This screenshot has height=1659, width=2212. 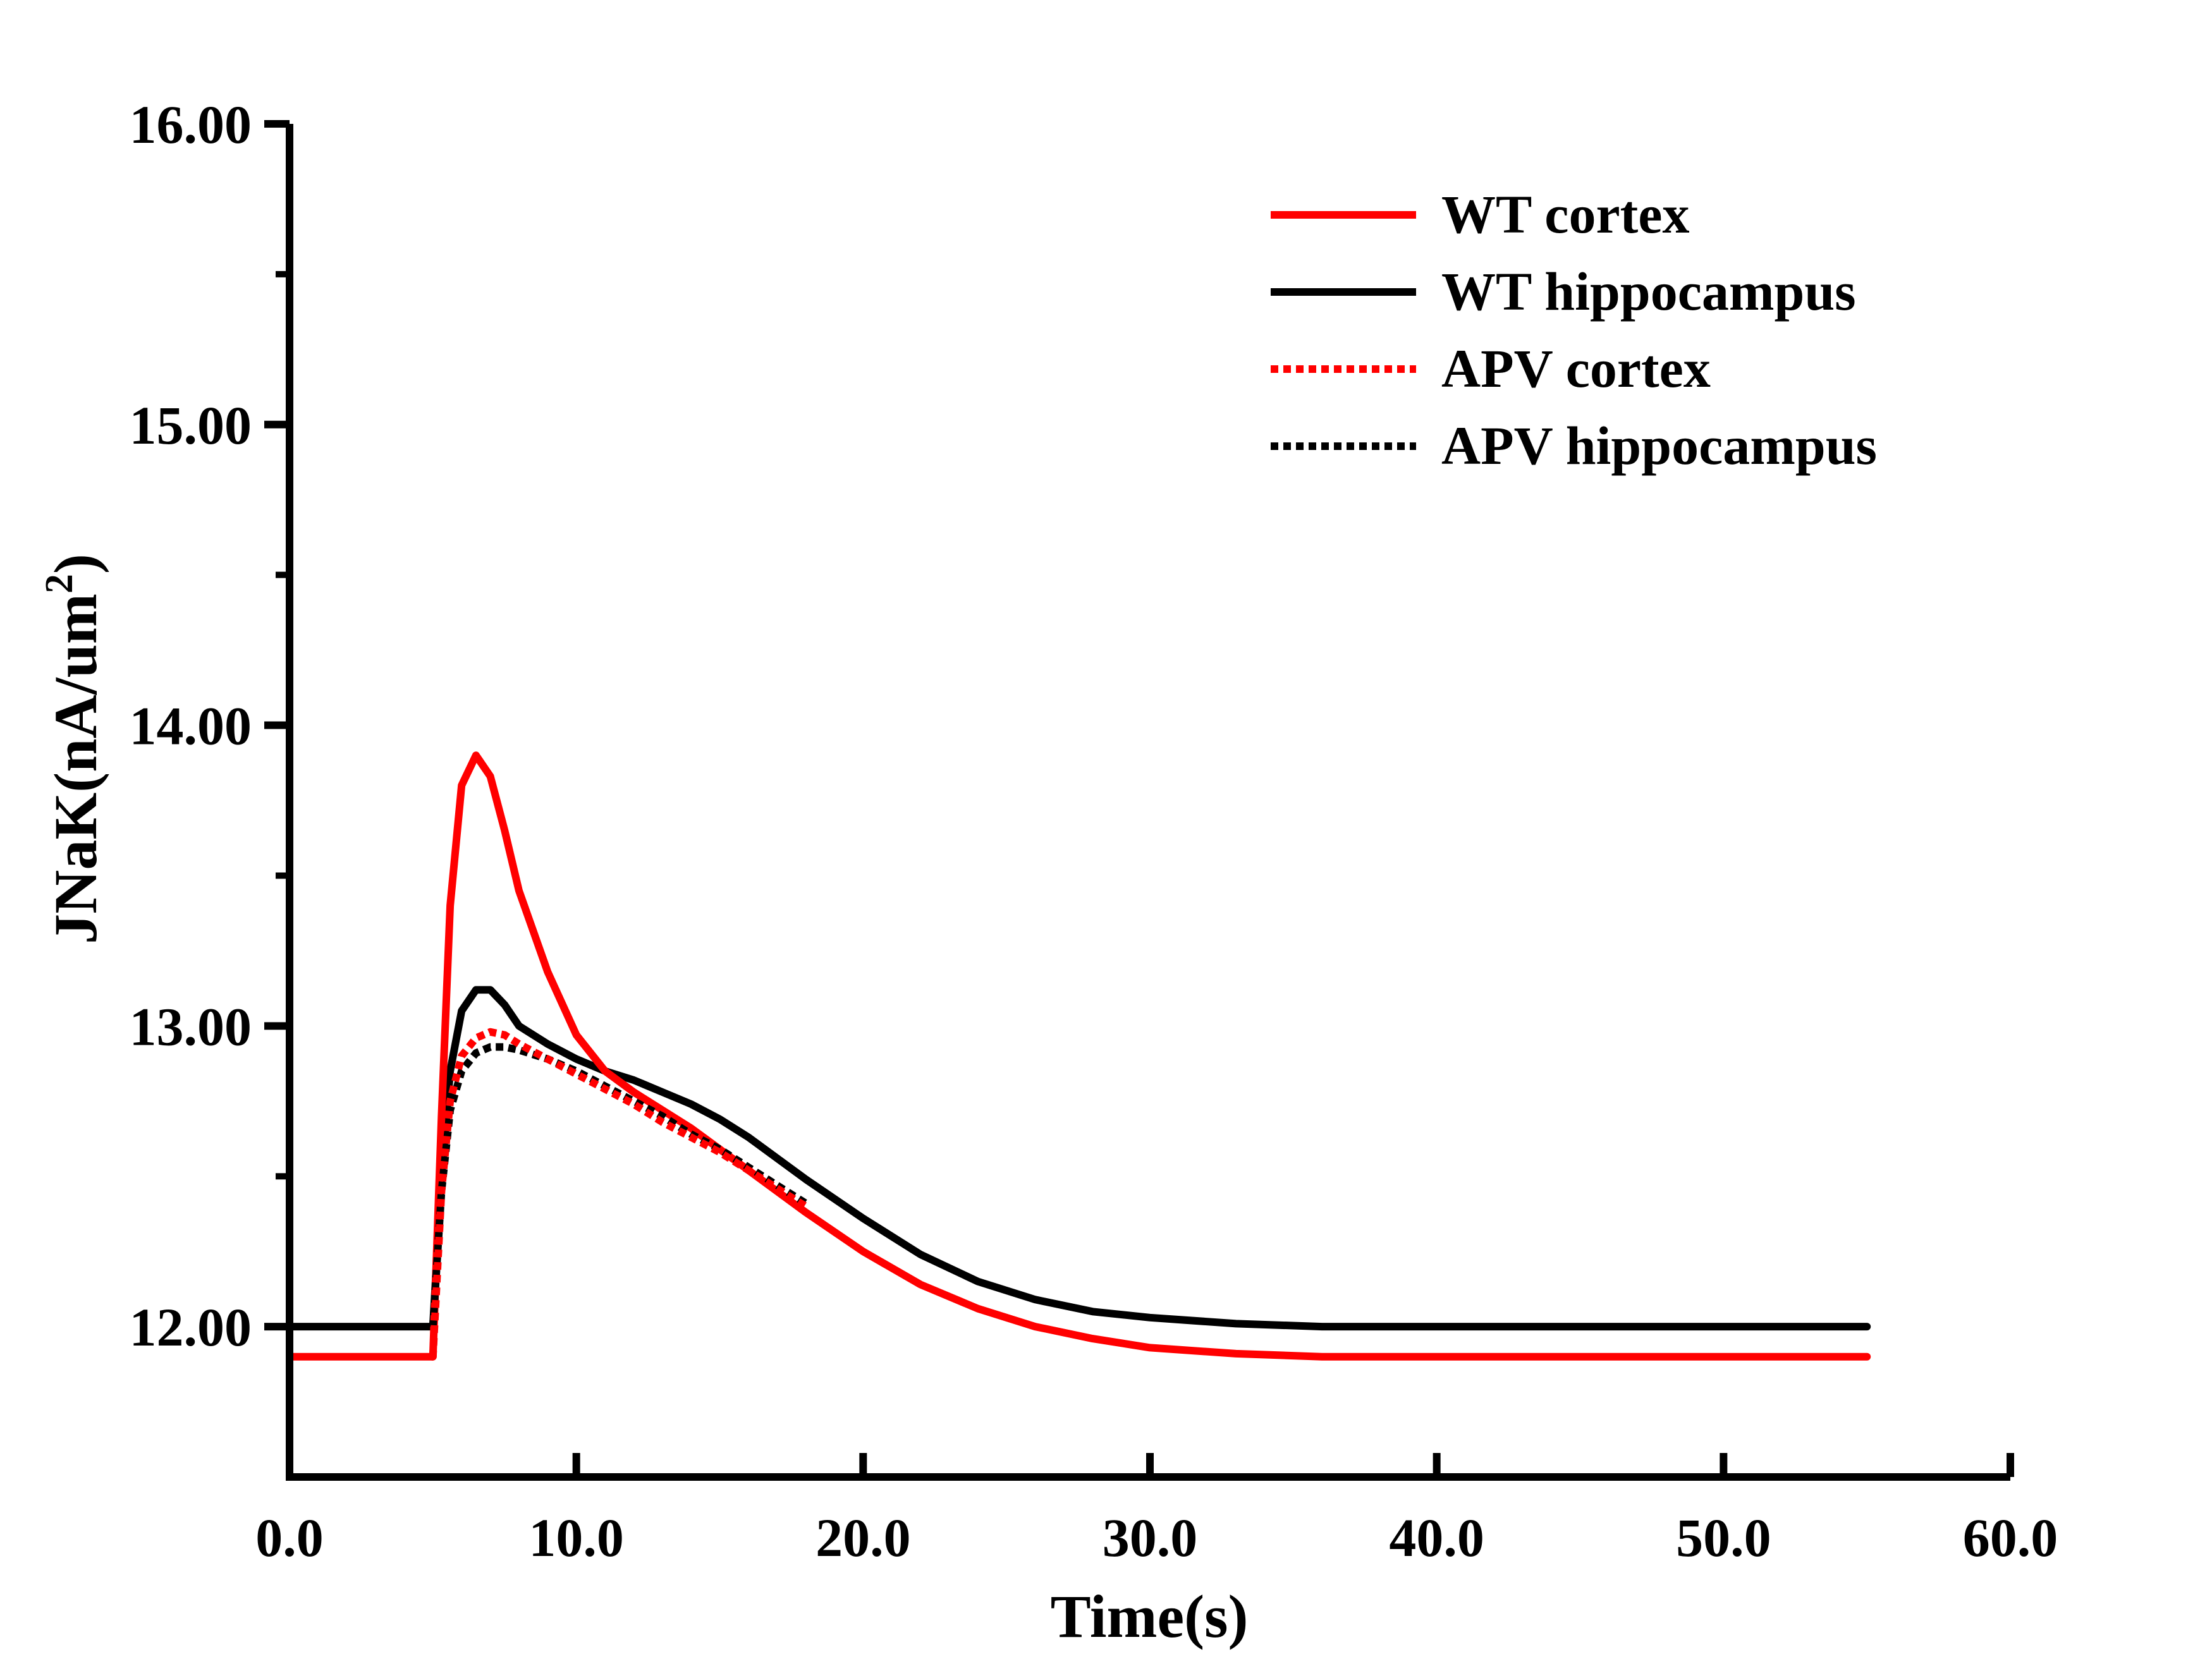 What do you see at coordinates (1436, 1537) in the screenshot?
I see `x-tick-label: 40.0` at bounding box center [1436, 1537].